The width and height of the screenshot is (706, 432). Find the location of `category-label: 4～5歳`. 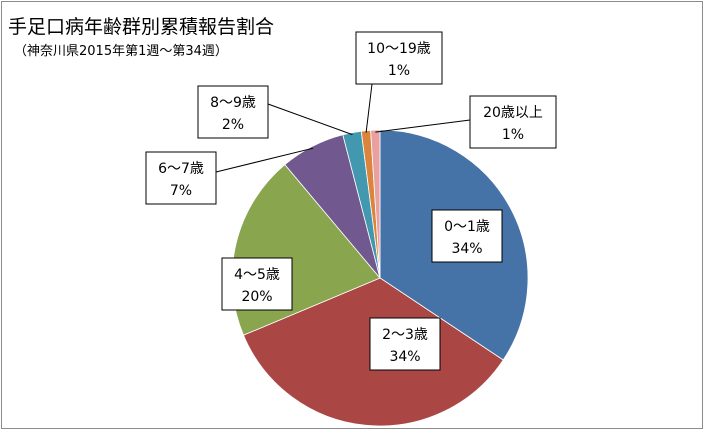

category-label: 4～5歳 is located at coordinates (257, 275).